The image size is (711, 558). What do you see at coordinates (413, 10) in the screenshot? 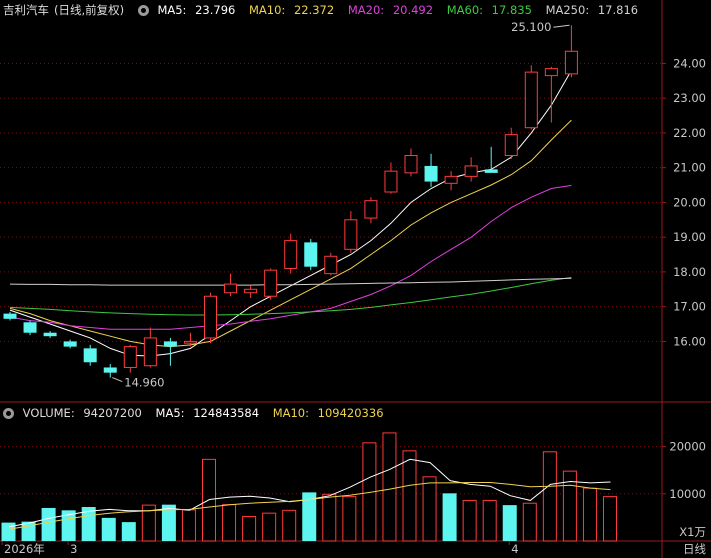
I see `ma20-value: 20.492` at bounding box center [413, 10].